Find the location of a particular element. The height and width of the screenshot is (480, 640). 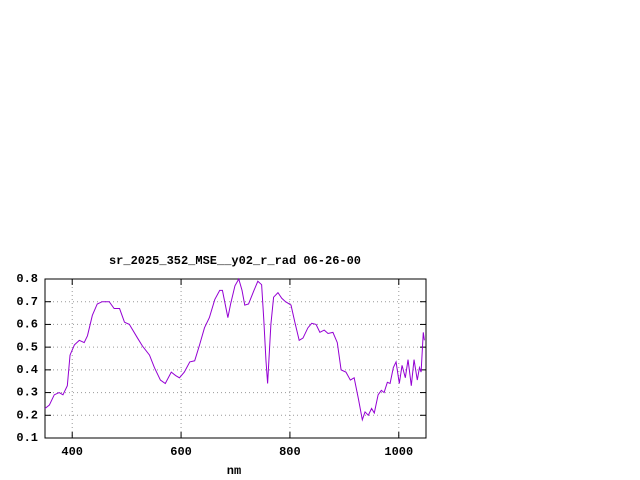

x-tick-label: 600 is located at coordinates (181, 452).